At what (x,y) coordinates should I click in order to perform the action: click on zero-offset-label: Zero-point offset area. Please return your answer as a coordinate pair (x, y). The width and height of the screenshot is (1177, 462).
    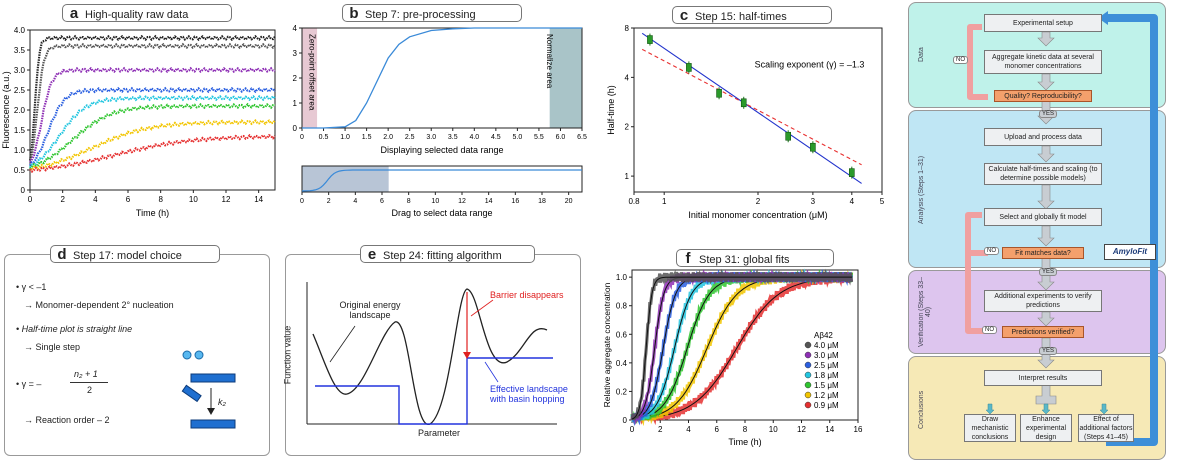
    Looking at the image, I should click on (312, 72).